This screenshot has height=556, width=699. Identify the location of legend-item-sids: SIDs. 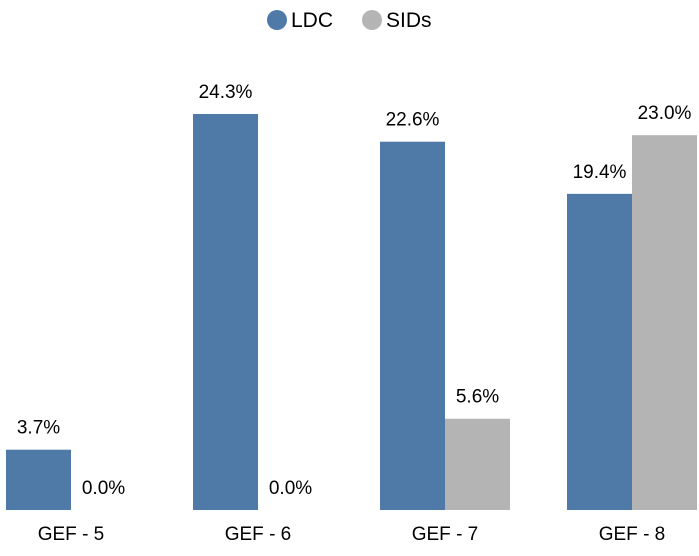
(397, 20).